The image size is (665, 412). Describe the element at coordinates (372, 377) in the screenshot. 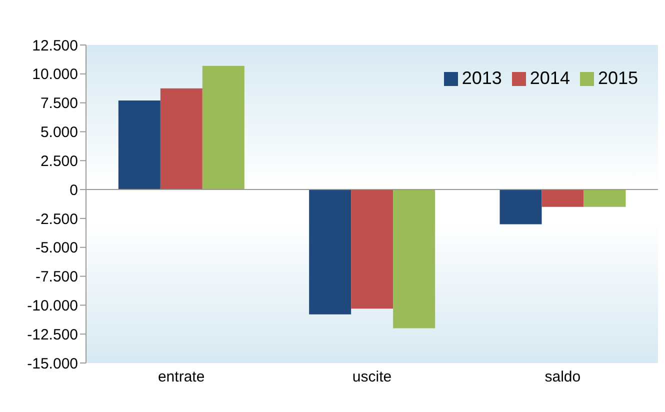

I see `x-tick-label: uscite` at that location.